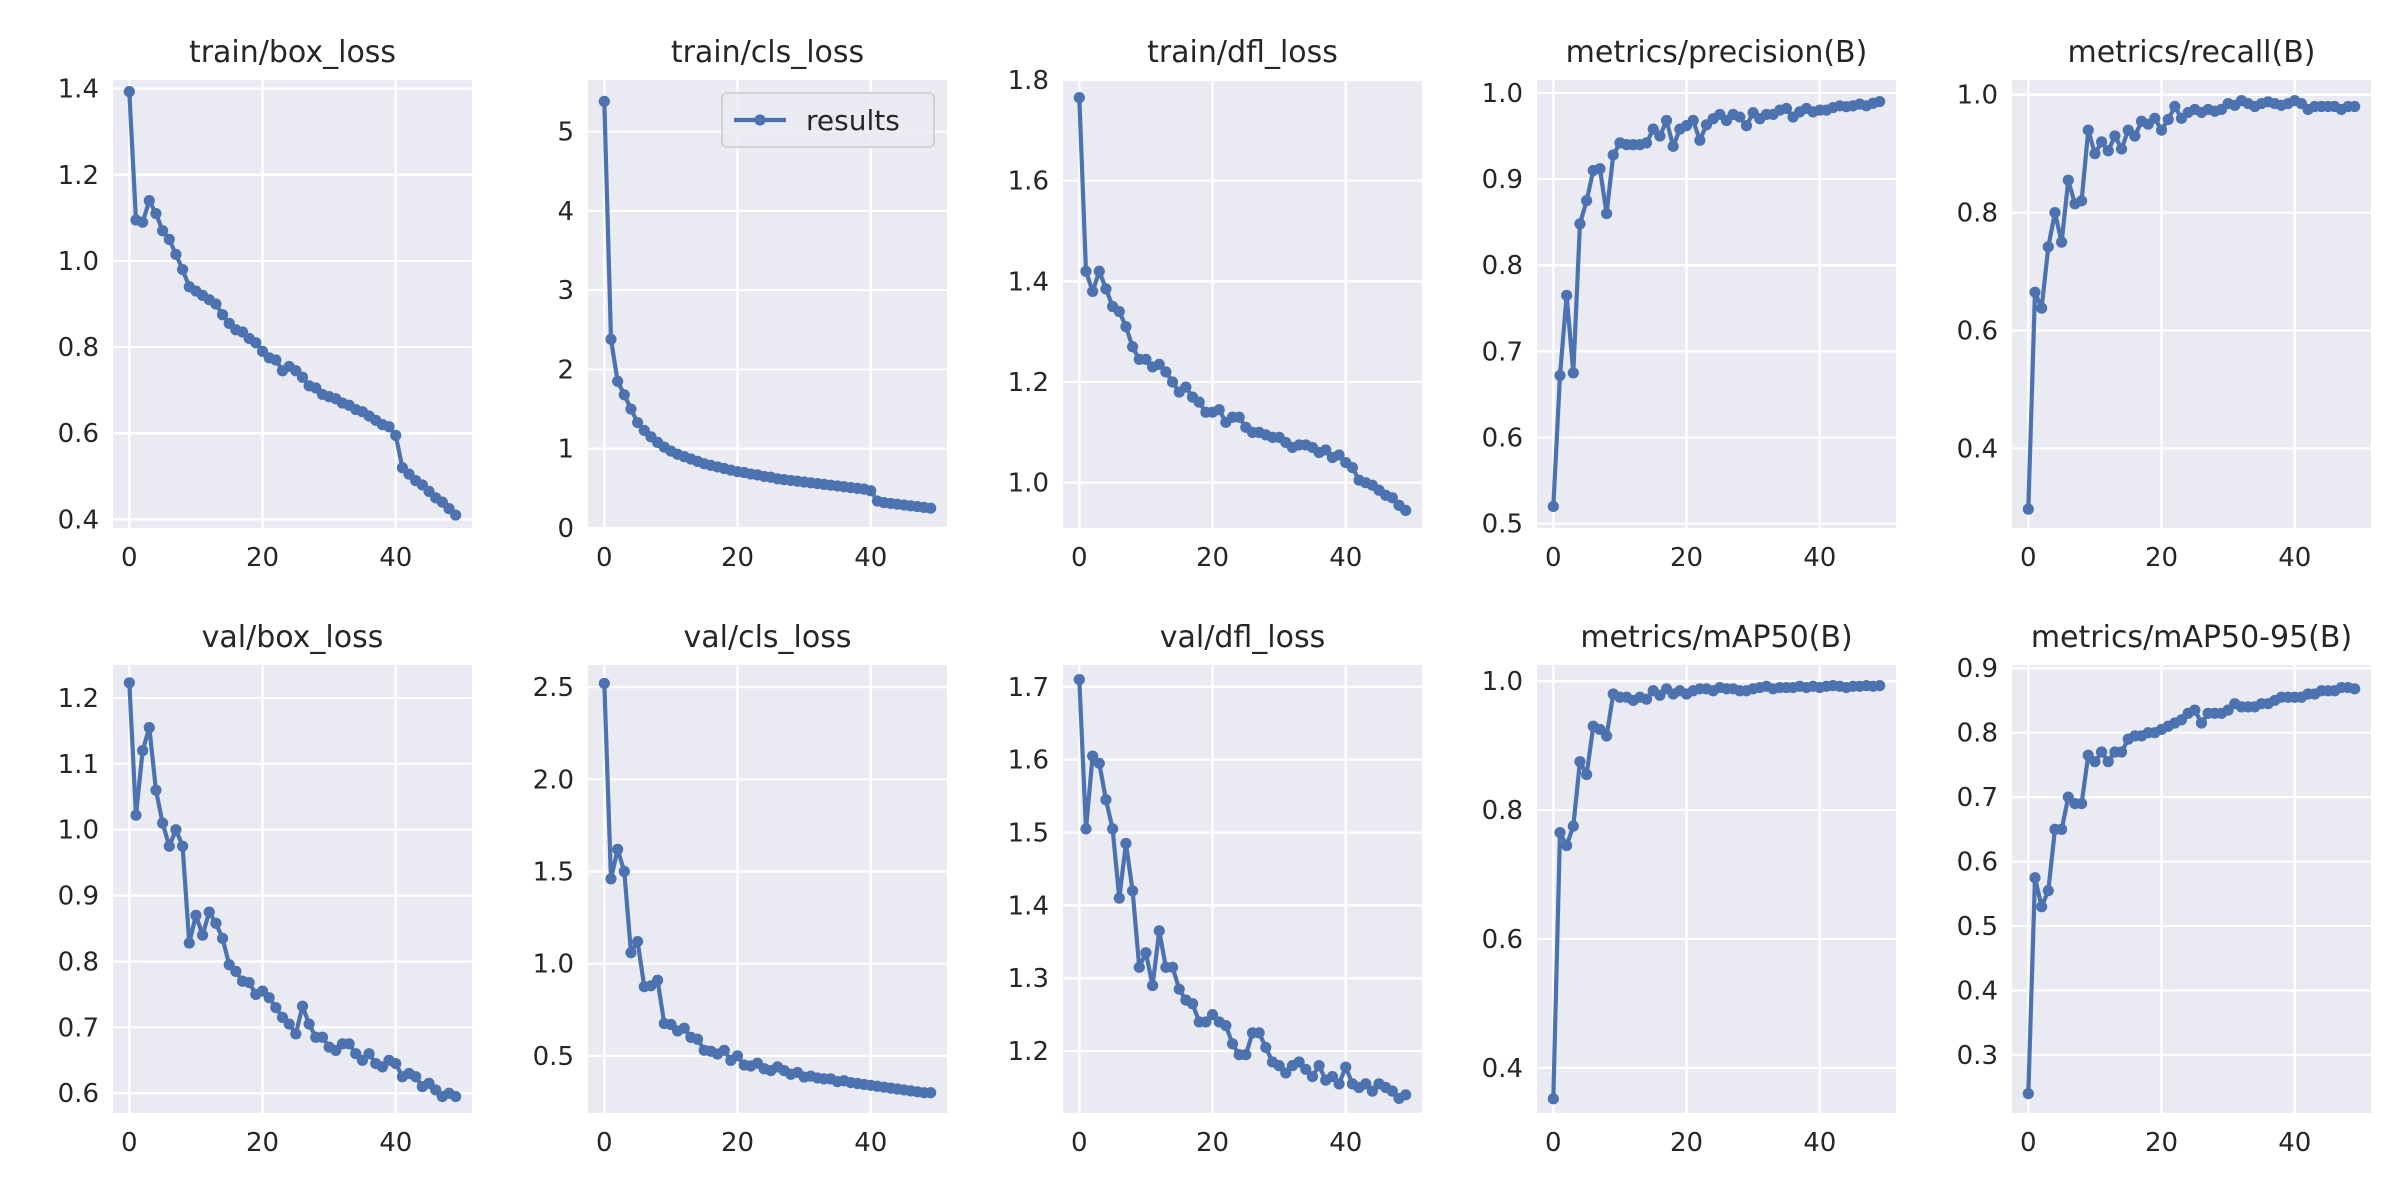 The width and height of the screenshot is (2400, 1200). I want to click on y-tick-label: 1.4, so click(1028, 906).